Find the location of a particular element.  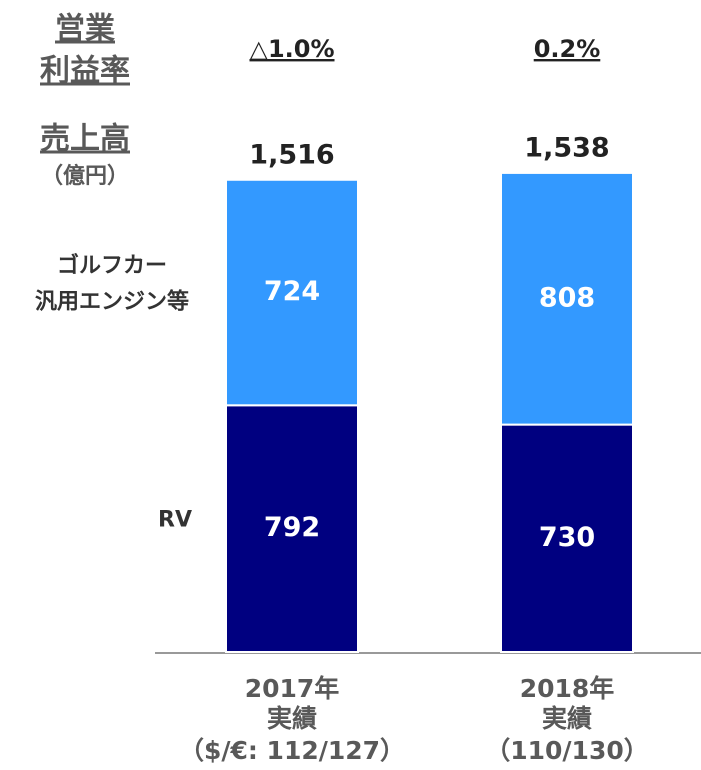

margin-title: 営業 is located at coordinates (85, 29).